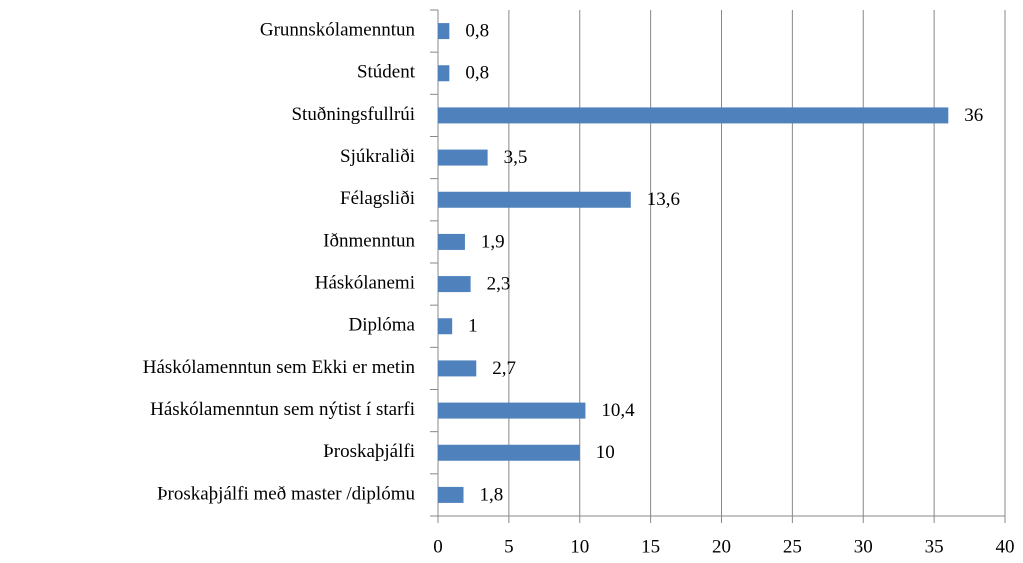 The width and height of the screenshot is (1023, 563). I want to click on x-tick-label: 40, so click(1005, 546).